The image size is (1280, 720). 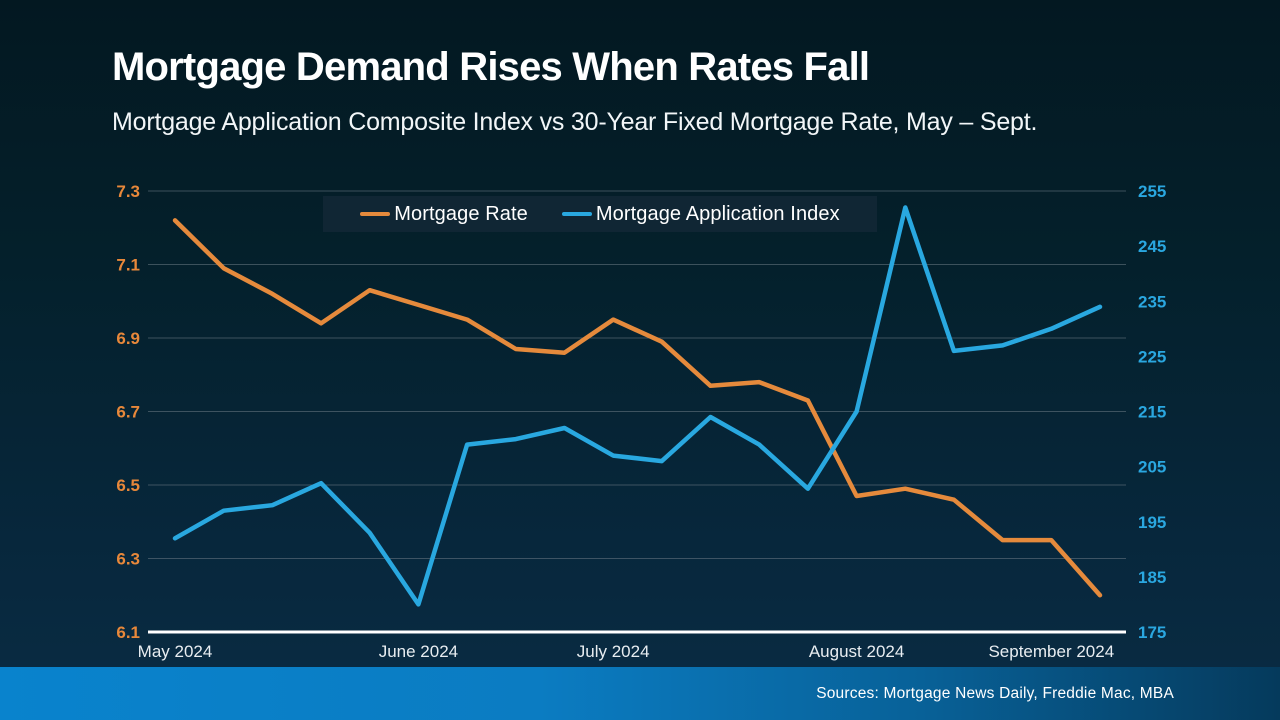 What do you see at coordinates (375, 214) in the screenshot?
I see `mortgage-rate-line-swatch` at bounding box center [375, 214].